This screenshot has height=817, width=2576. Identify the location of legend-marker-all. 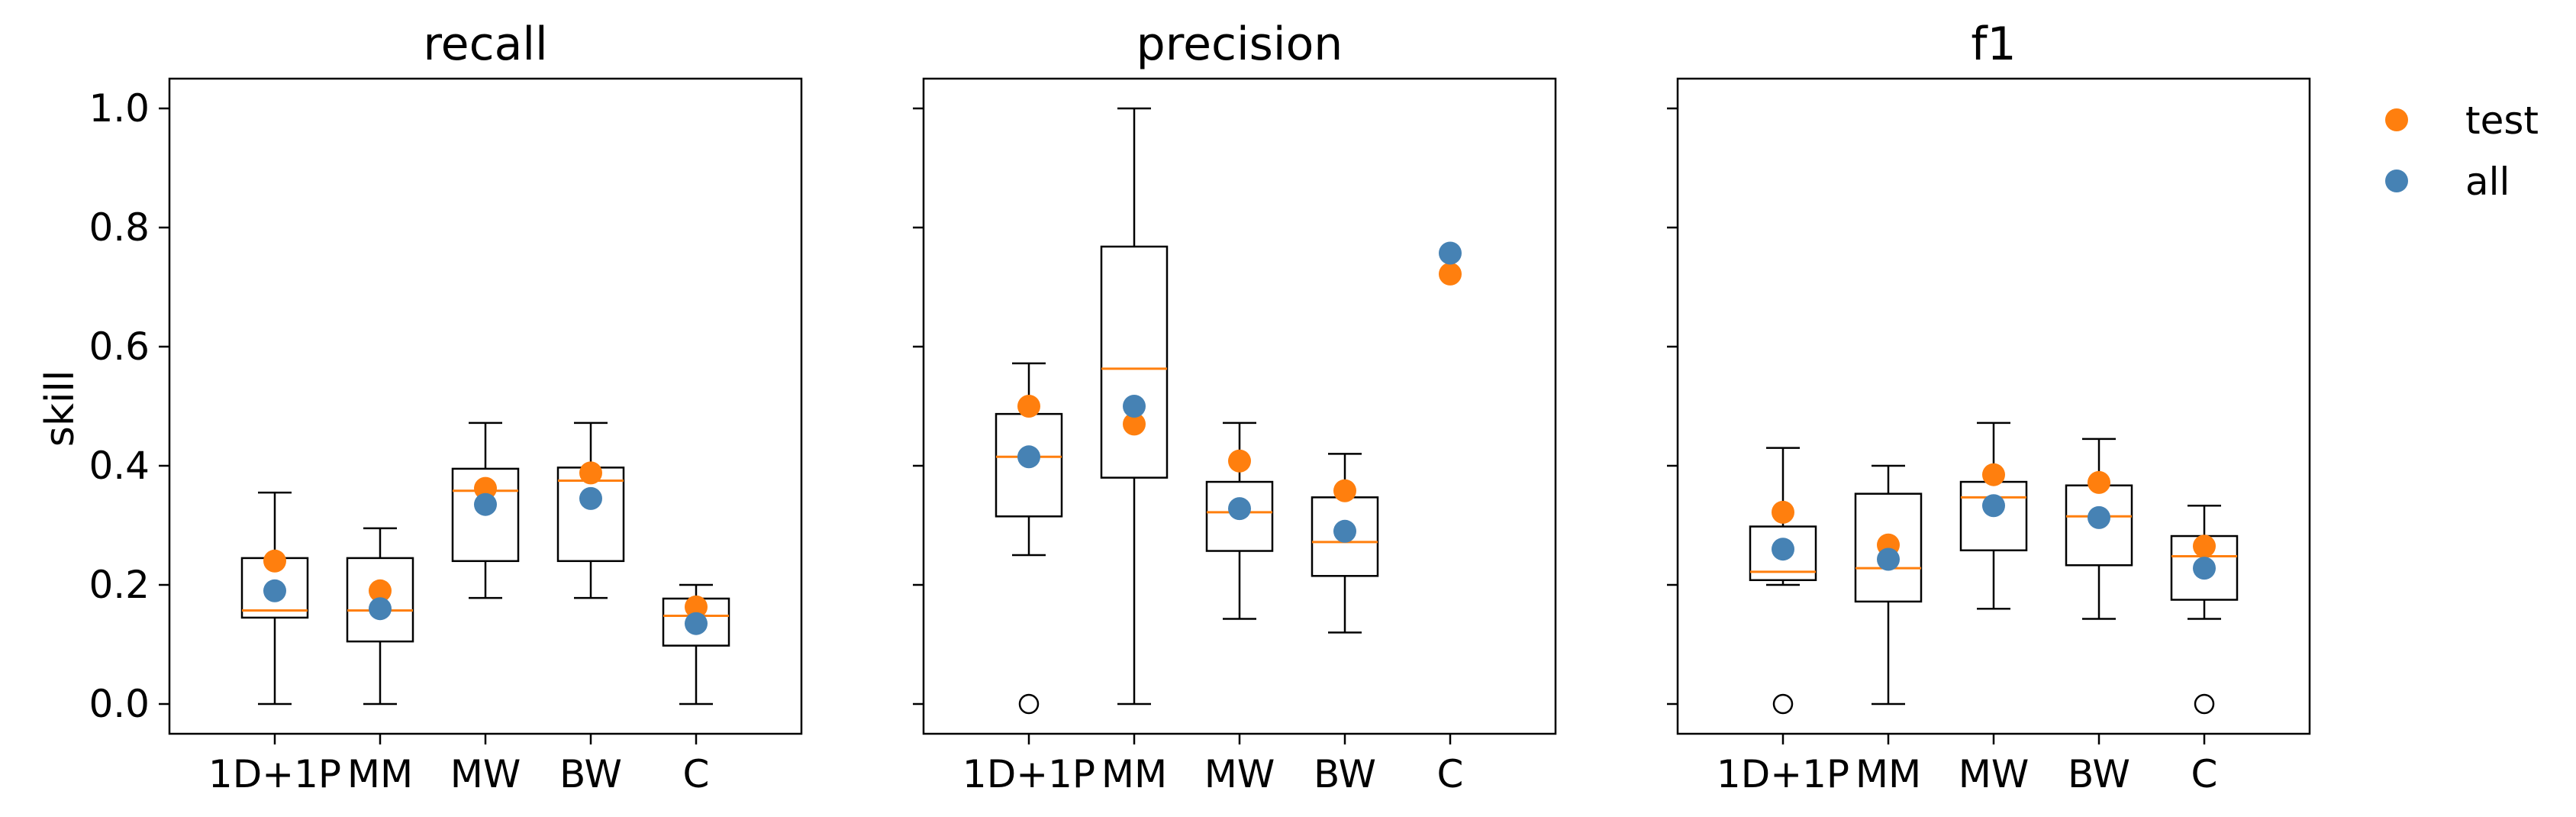
(2396, 181).